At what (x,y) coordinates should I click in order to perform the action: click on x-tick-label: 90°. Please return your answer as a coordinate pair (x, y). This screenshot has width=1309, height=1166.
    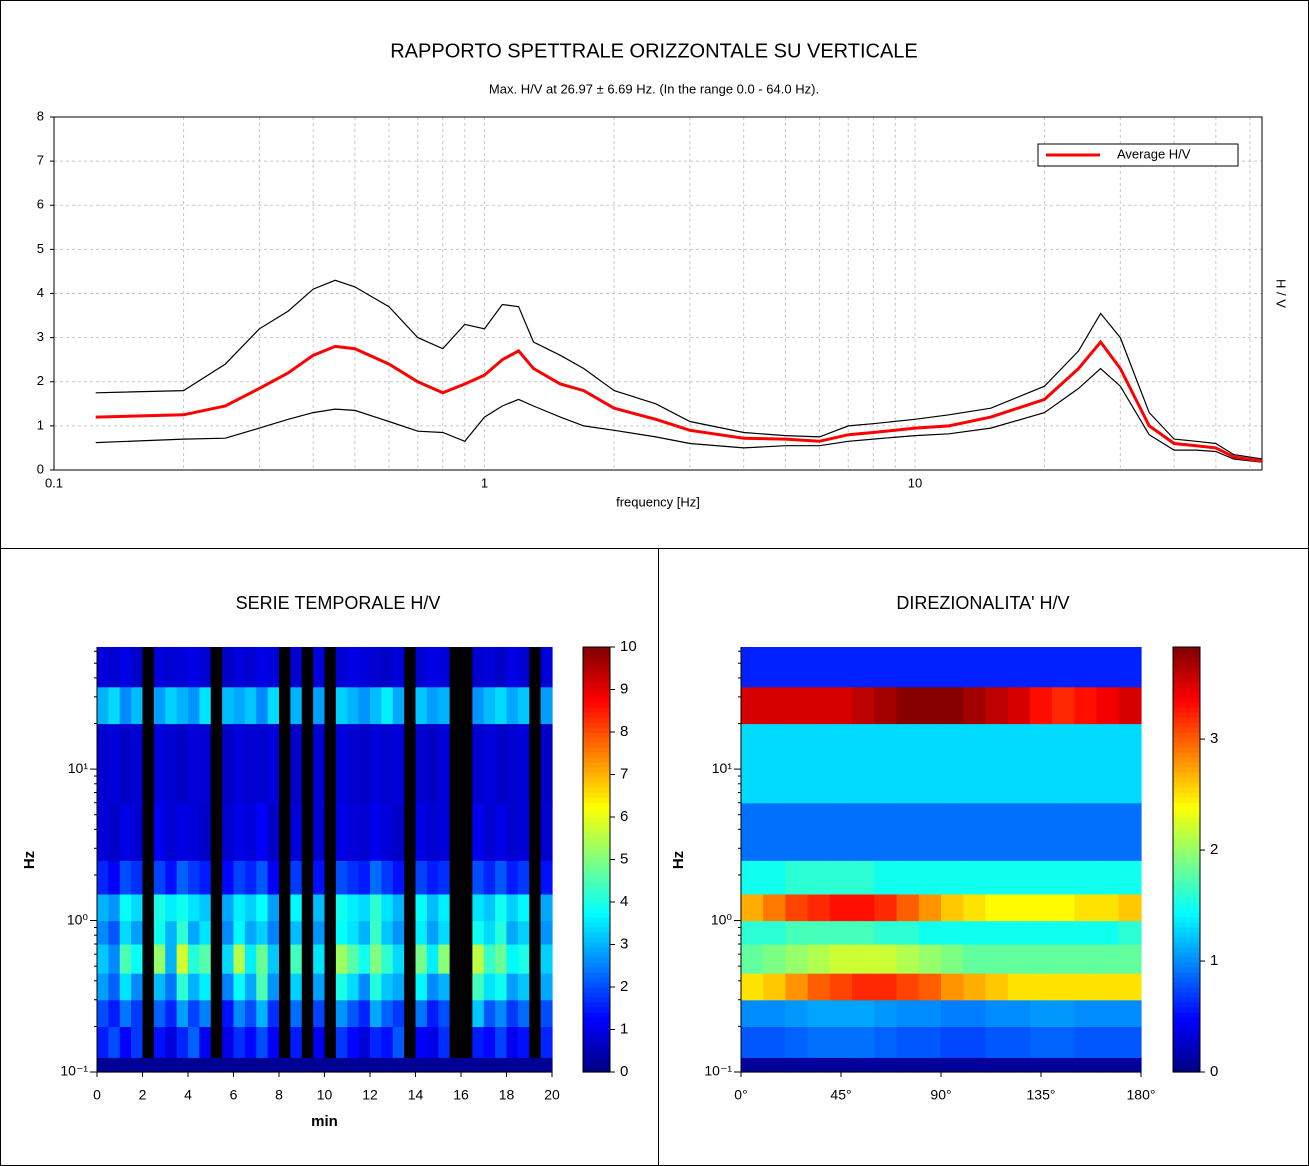
    Looking at the image, I should click on (940, 1095).